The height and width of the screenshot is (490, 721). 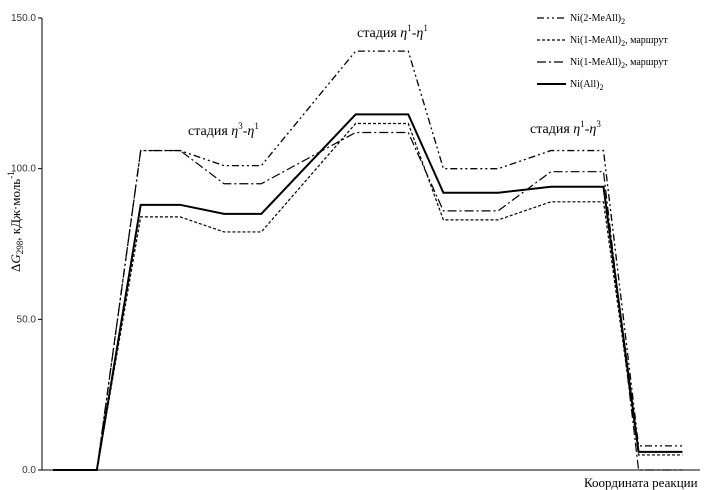 I want to click on y-tick-label: 100.0, so click(x=23, y=169).